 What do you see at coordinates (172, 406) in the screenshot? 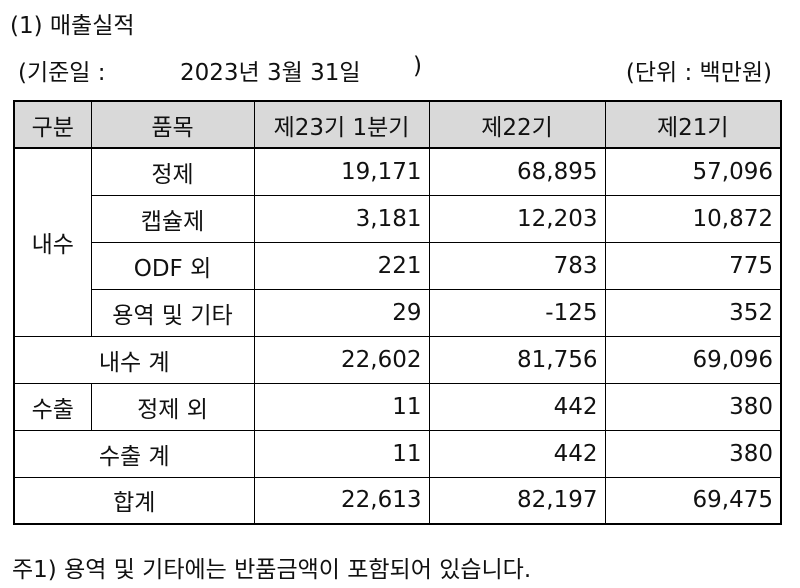
I see `item-cell: 정제 외` at bounding box center [172, 406].